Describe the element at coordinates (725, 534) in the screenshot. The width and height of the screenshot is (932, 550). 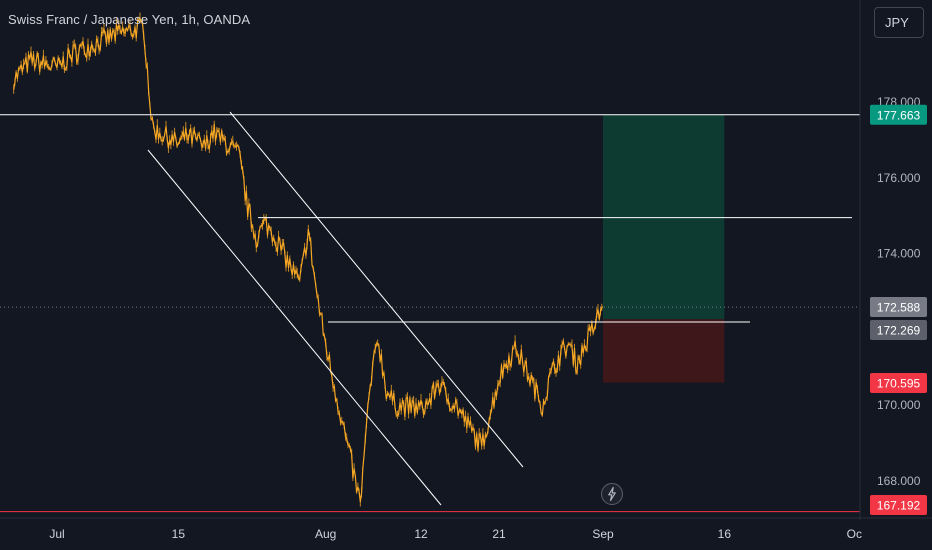
I see `x-tick-label: 16` at that location.